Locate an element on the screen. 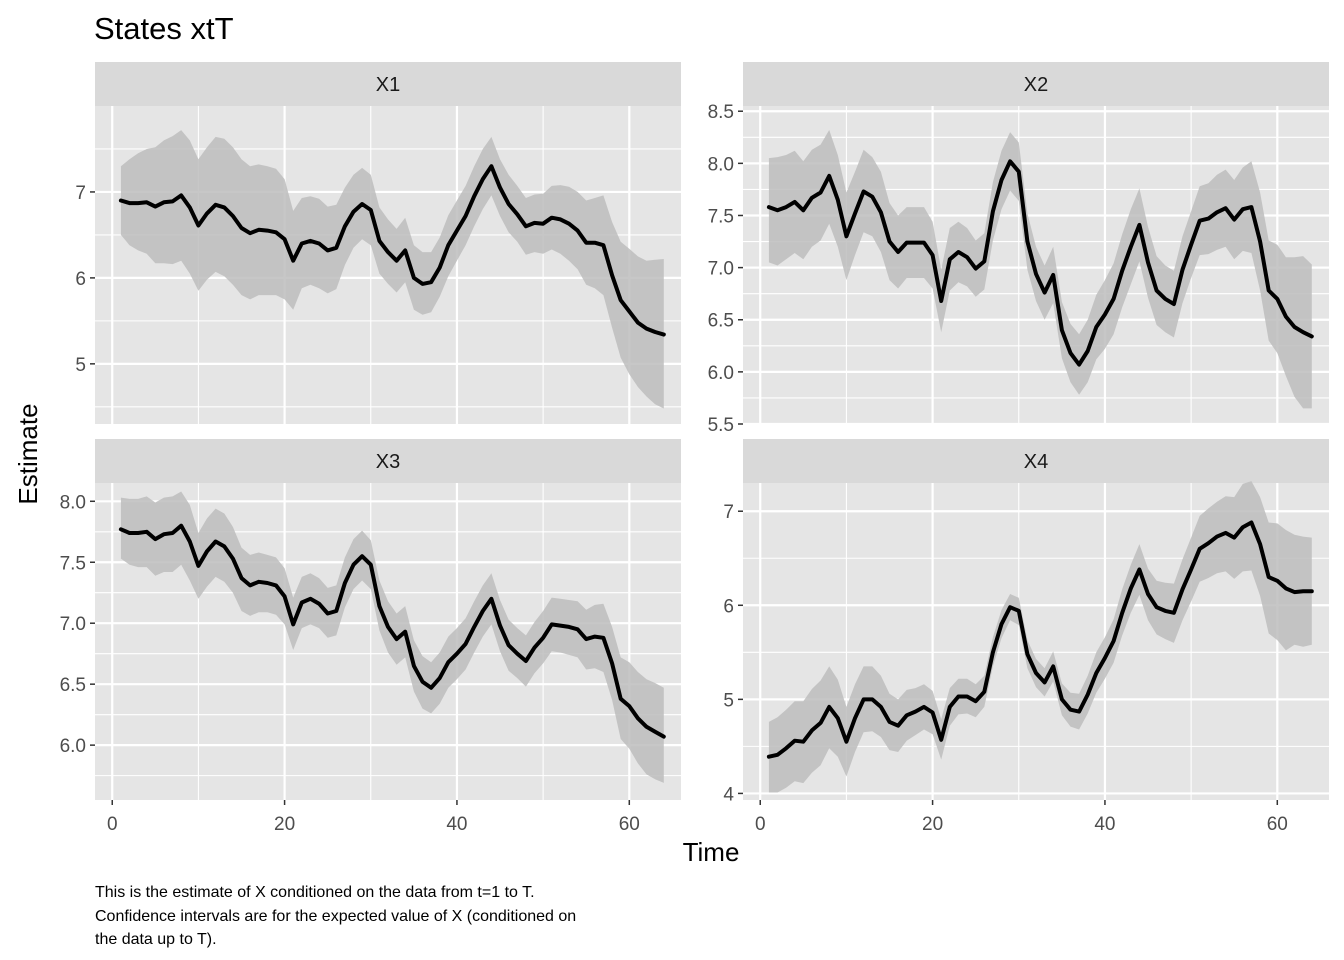 This screenshot has height=960, width=1344. y-axis-title: Estimate is located at coordinates (28, 453).